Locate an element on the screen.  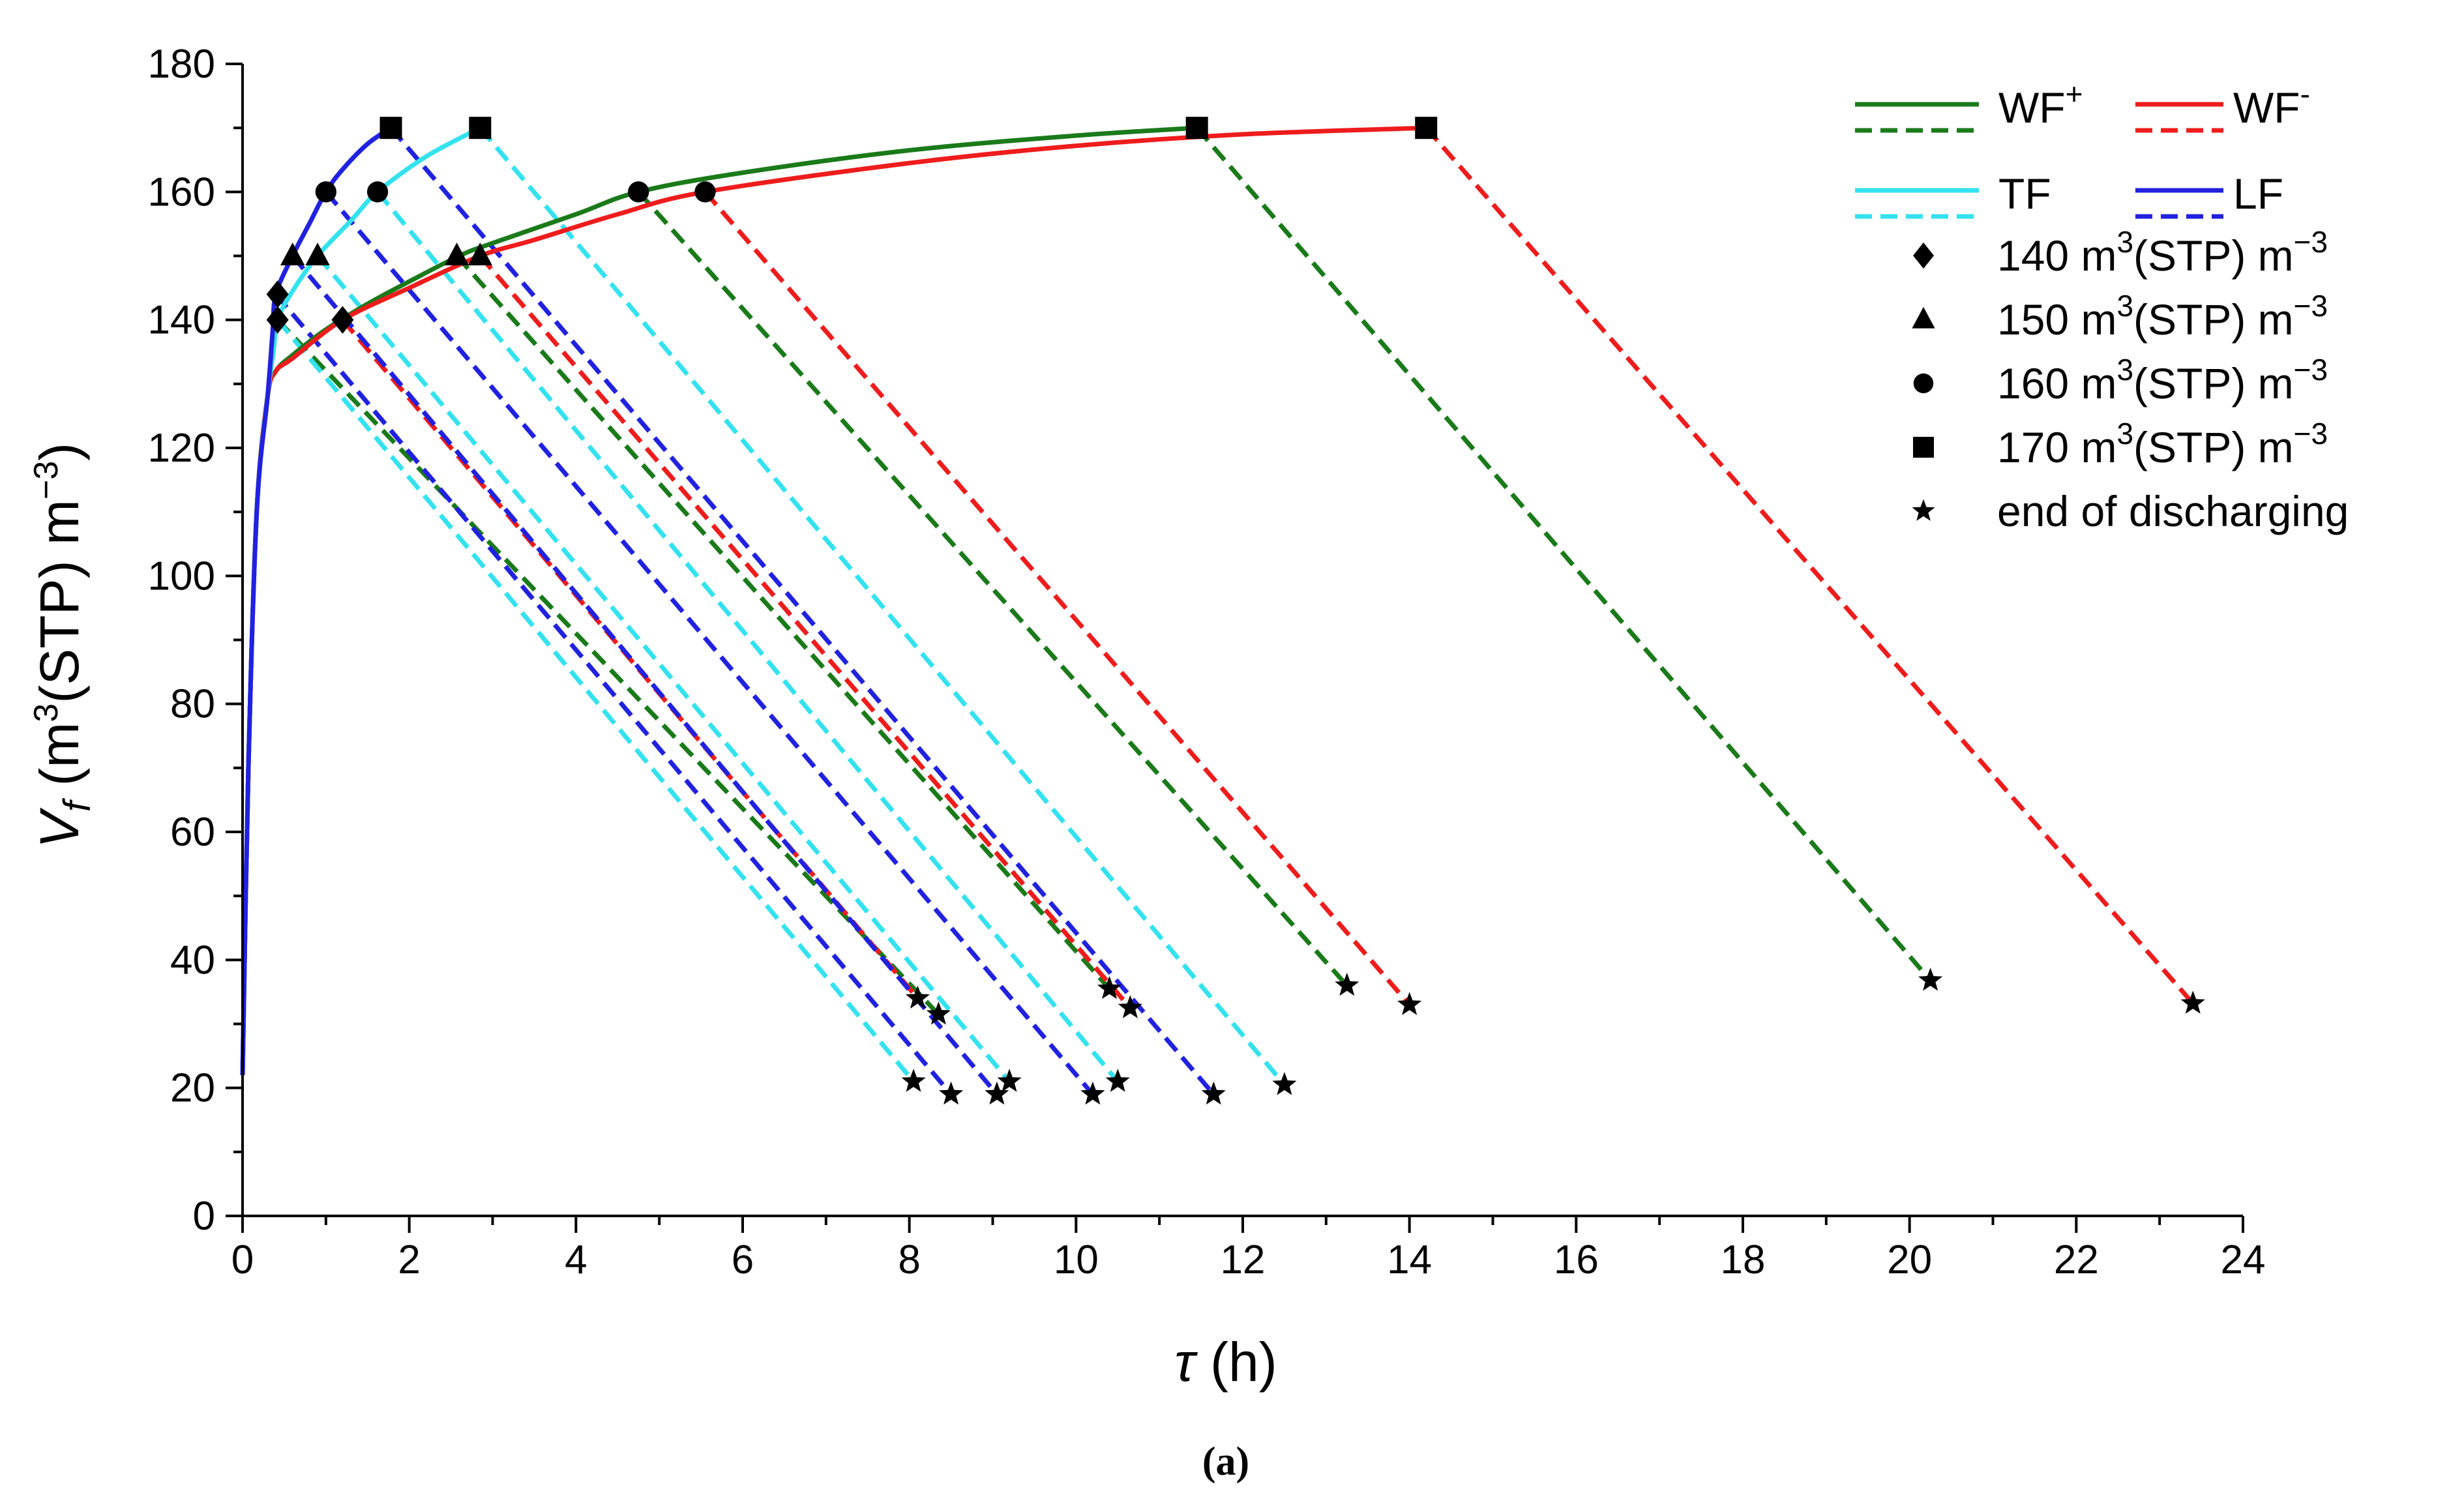
y-tick-label: 120 is located at coordinates (181, 448).